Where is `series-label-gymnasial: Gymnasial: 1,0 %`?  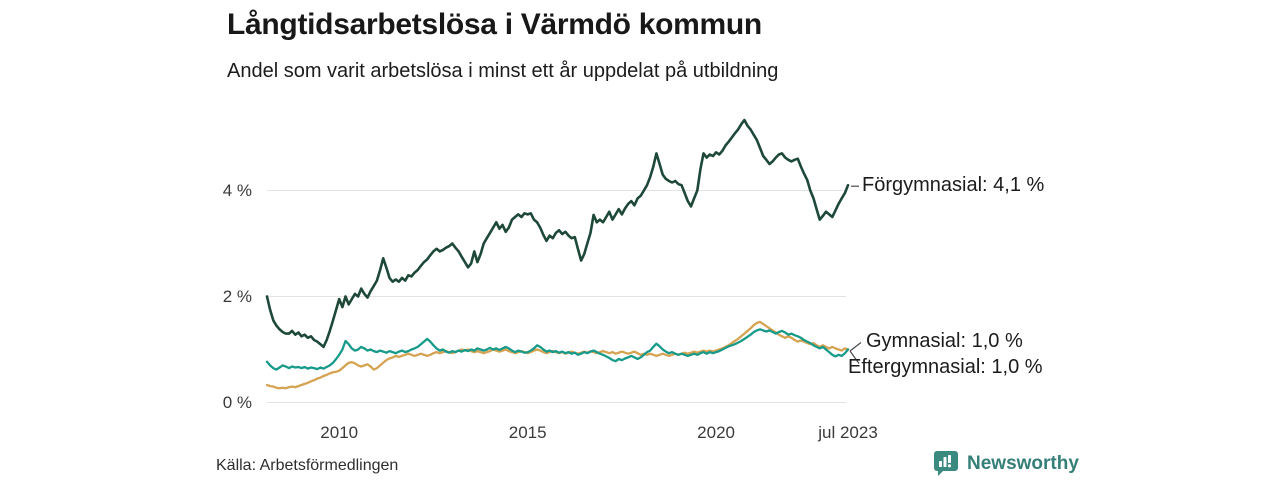 series-label-gymnasial: Gymnasial: 1,0 % is located at coordinates (944, 341).